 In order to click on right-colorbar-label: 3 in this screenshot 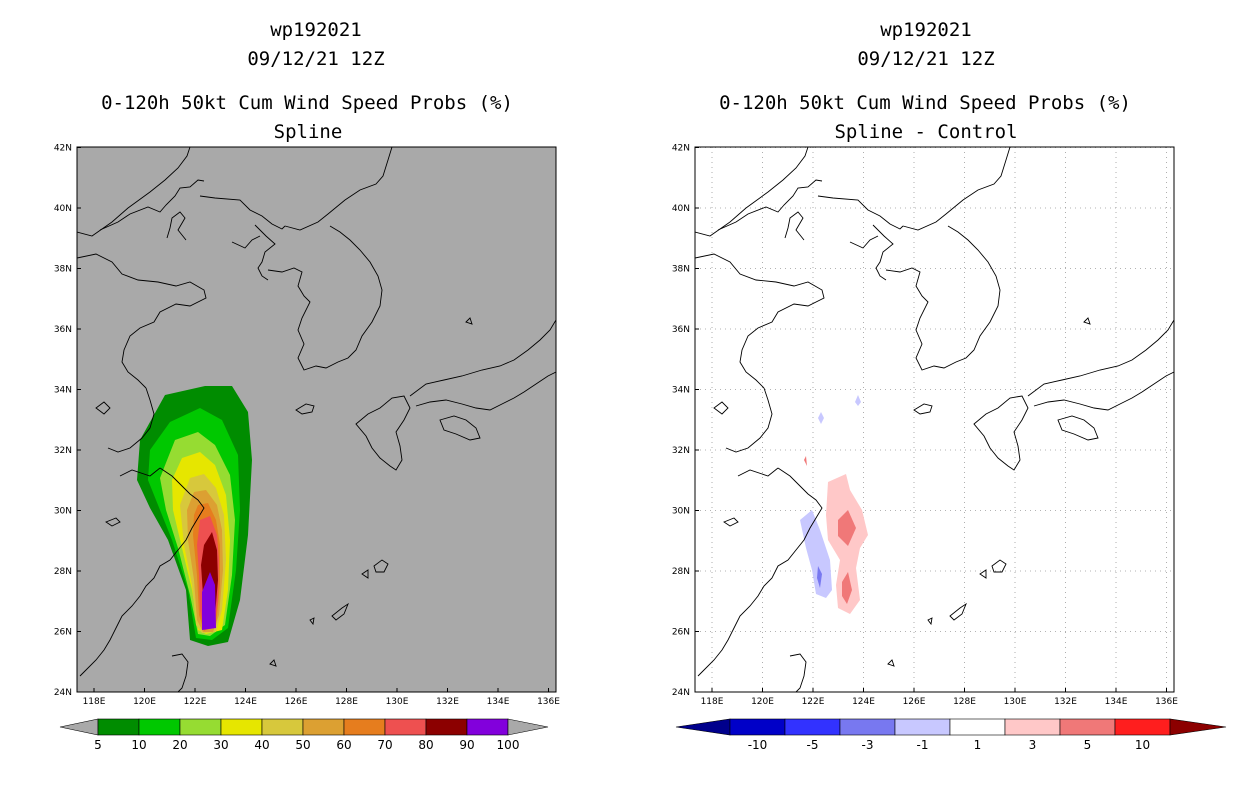, I will do `click(1033, 745)`.